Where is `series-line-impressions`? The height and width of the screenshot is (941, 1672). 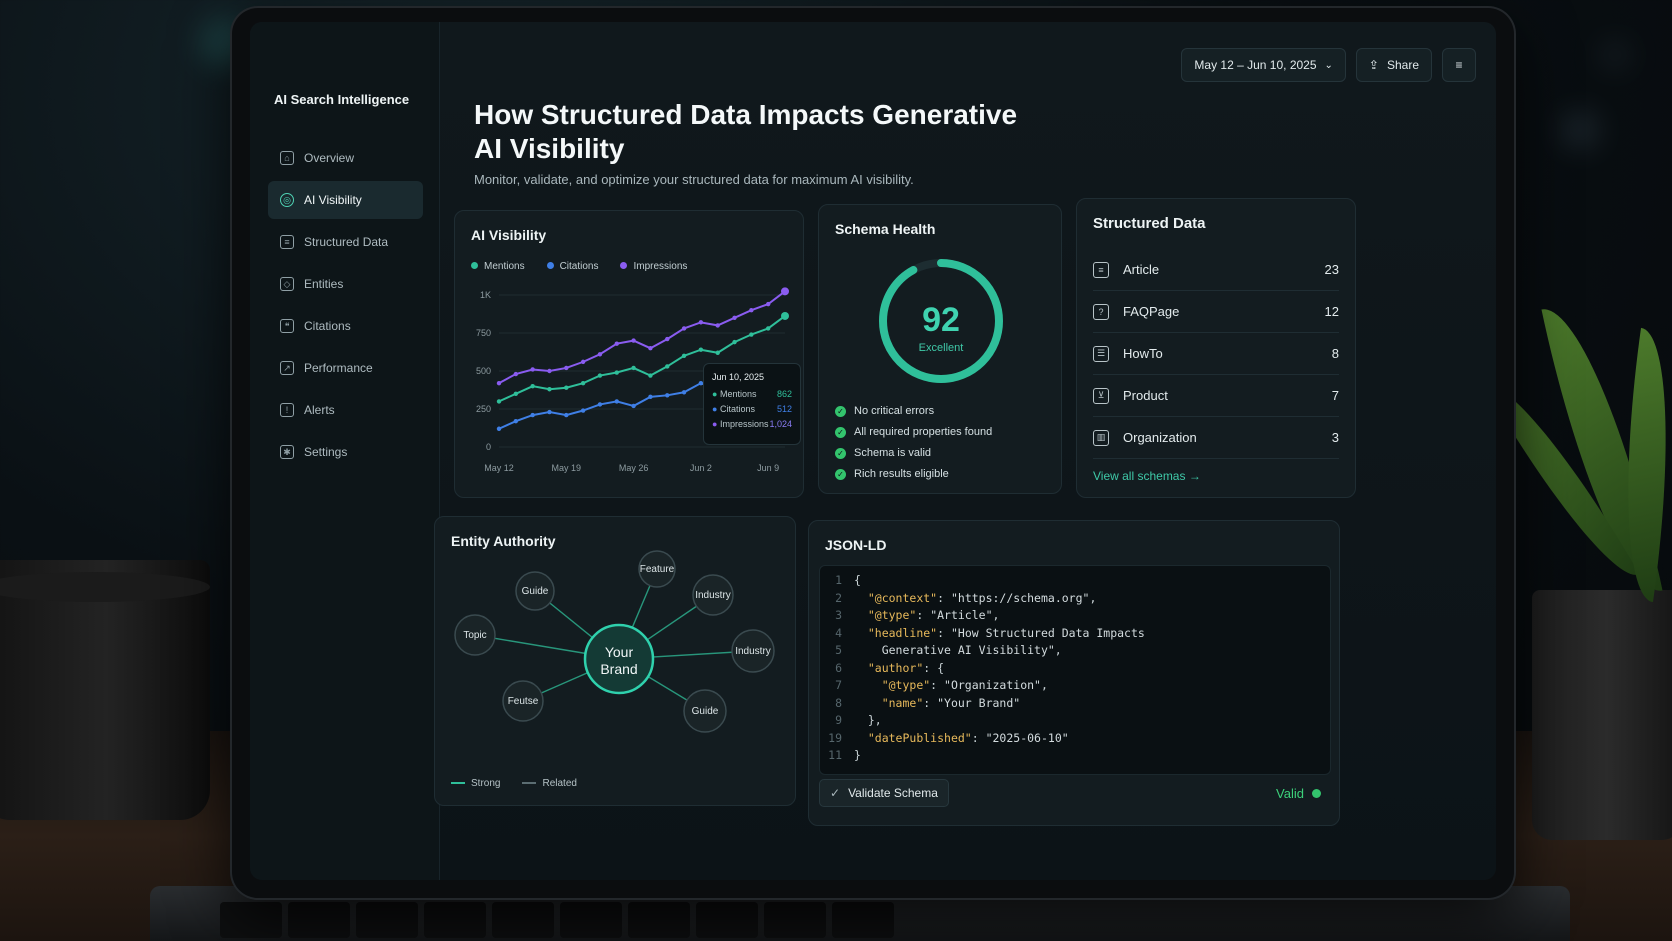 series-line-impressions is located at coordinates (642, 337).